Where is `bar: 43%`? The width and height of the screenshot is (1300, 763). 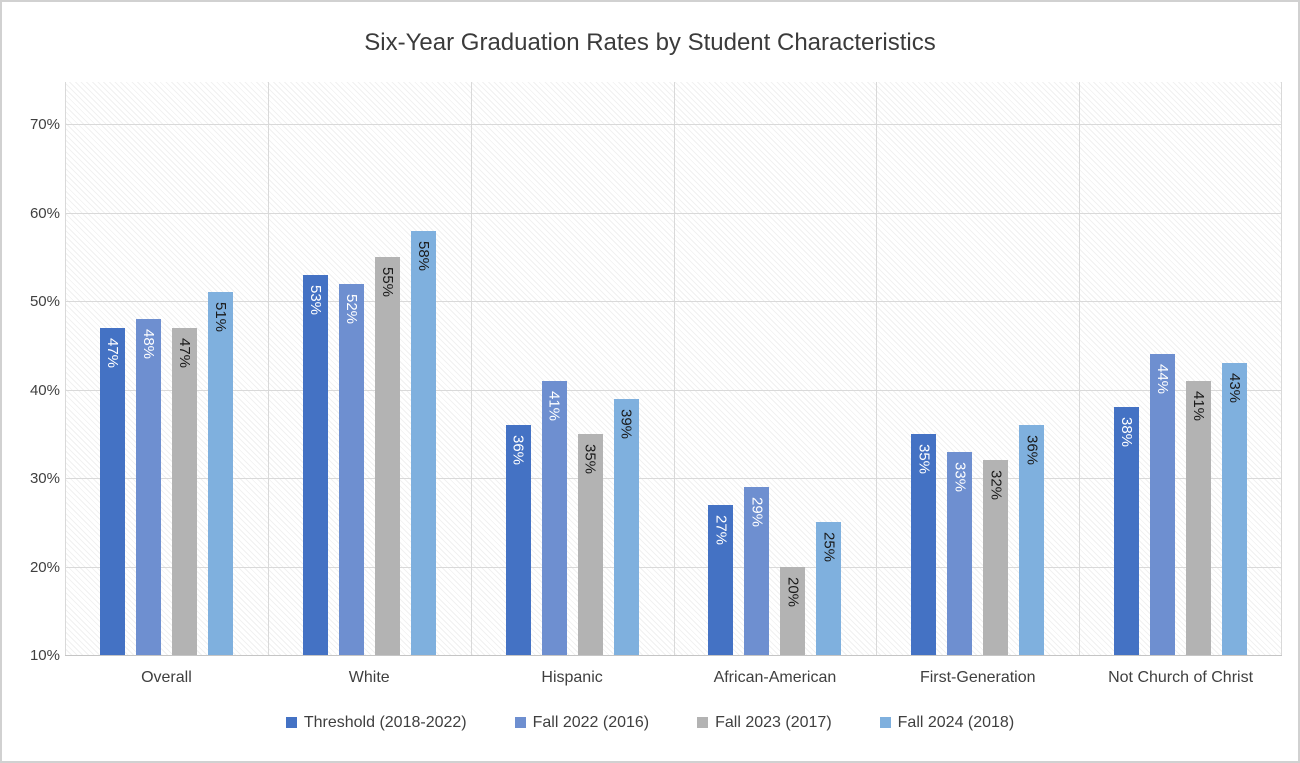 bar: 43% is located at coordinates (1235, 509).